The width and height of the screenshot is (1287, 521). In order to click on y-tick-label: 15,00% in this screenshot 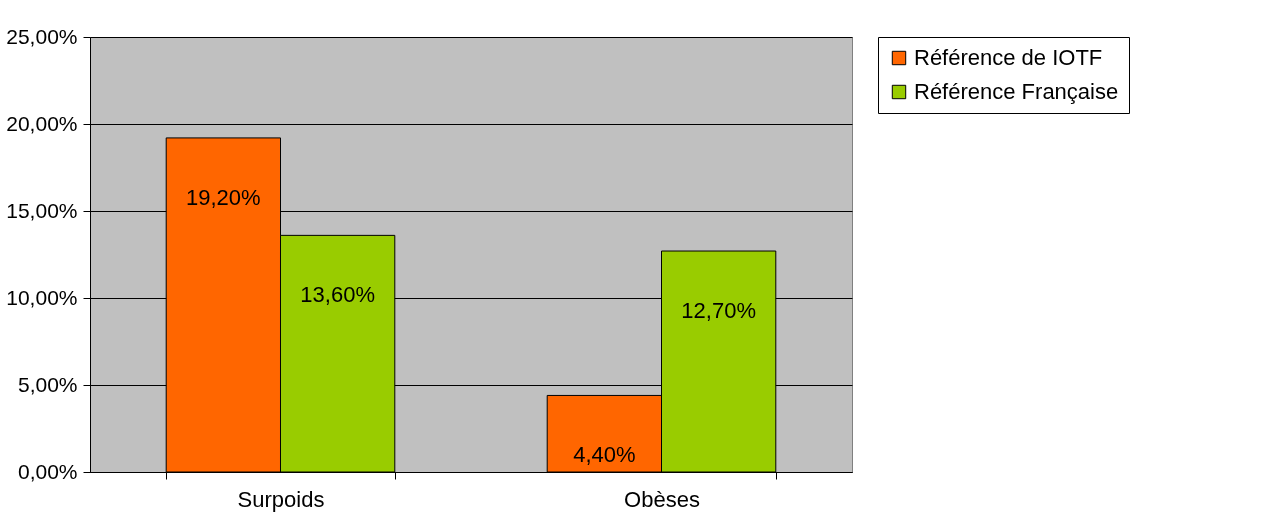, I will do `click(42, 210)`.